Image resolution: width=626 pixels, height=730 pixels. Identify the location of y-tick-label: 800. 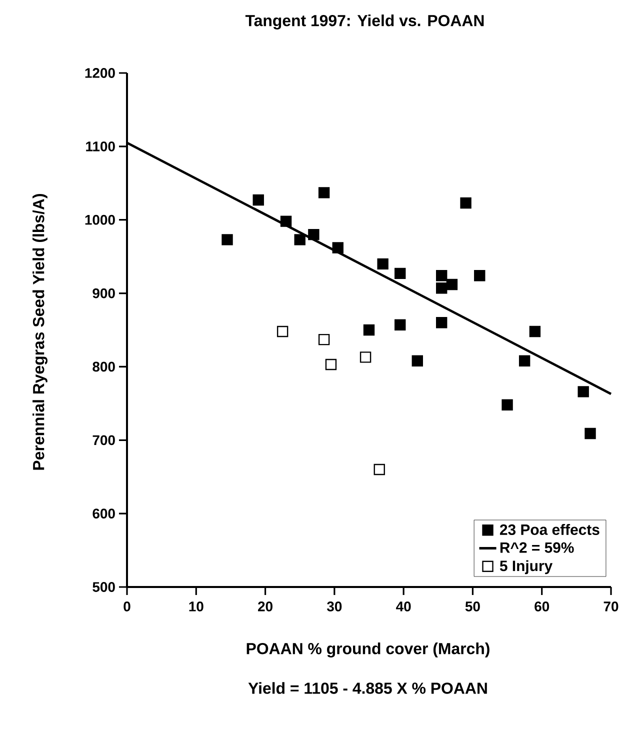
(103, 367).